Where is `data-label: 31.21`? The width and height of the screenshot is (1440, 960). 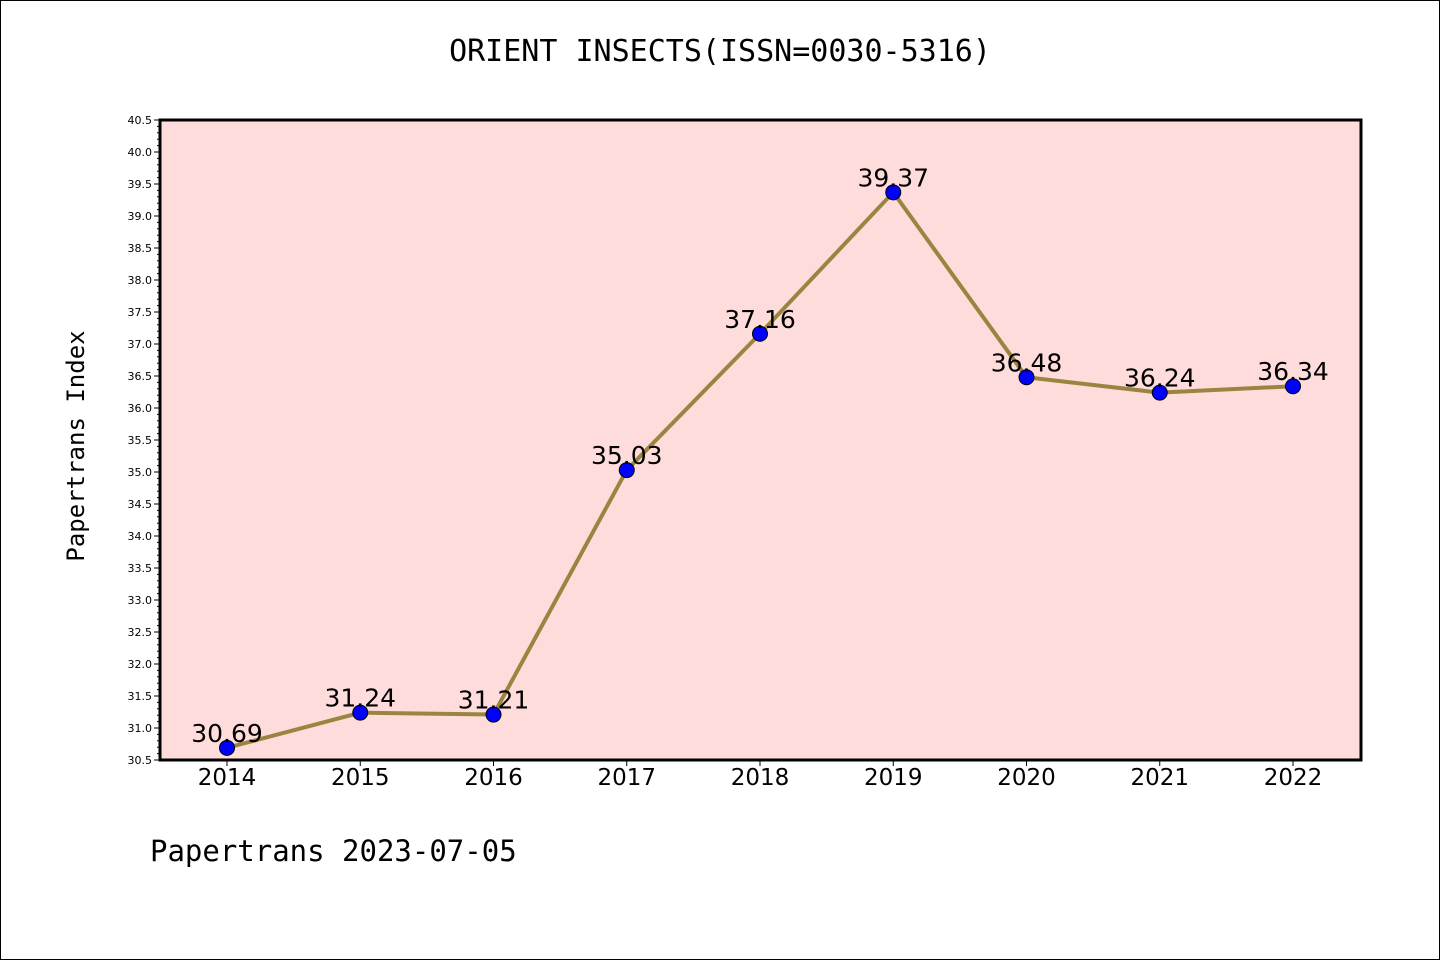 data-label: 31.21 is located at coordinates (494, 700).